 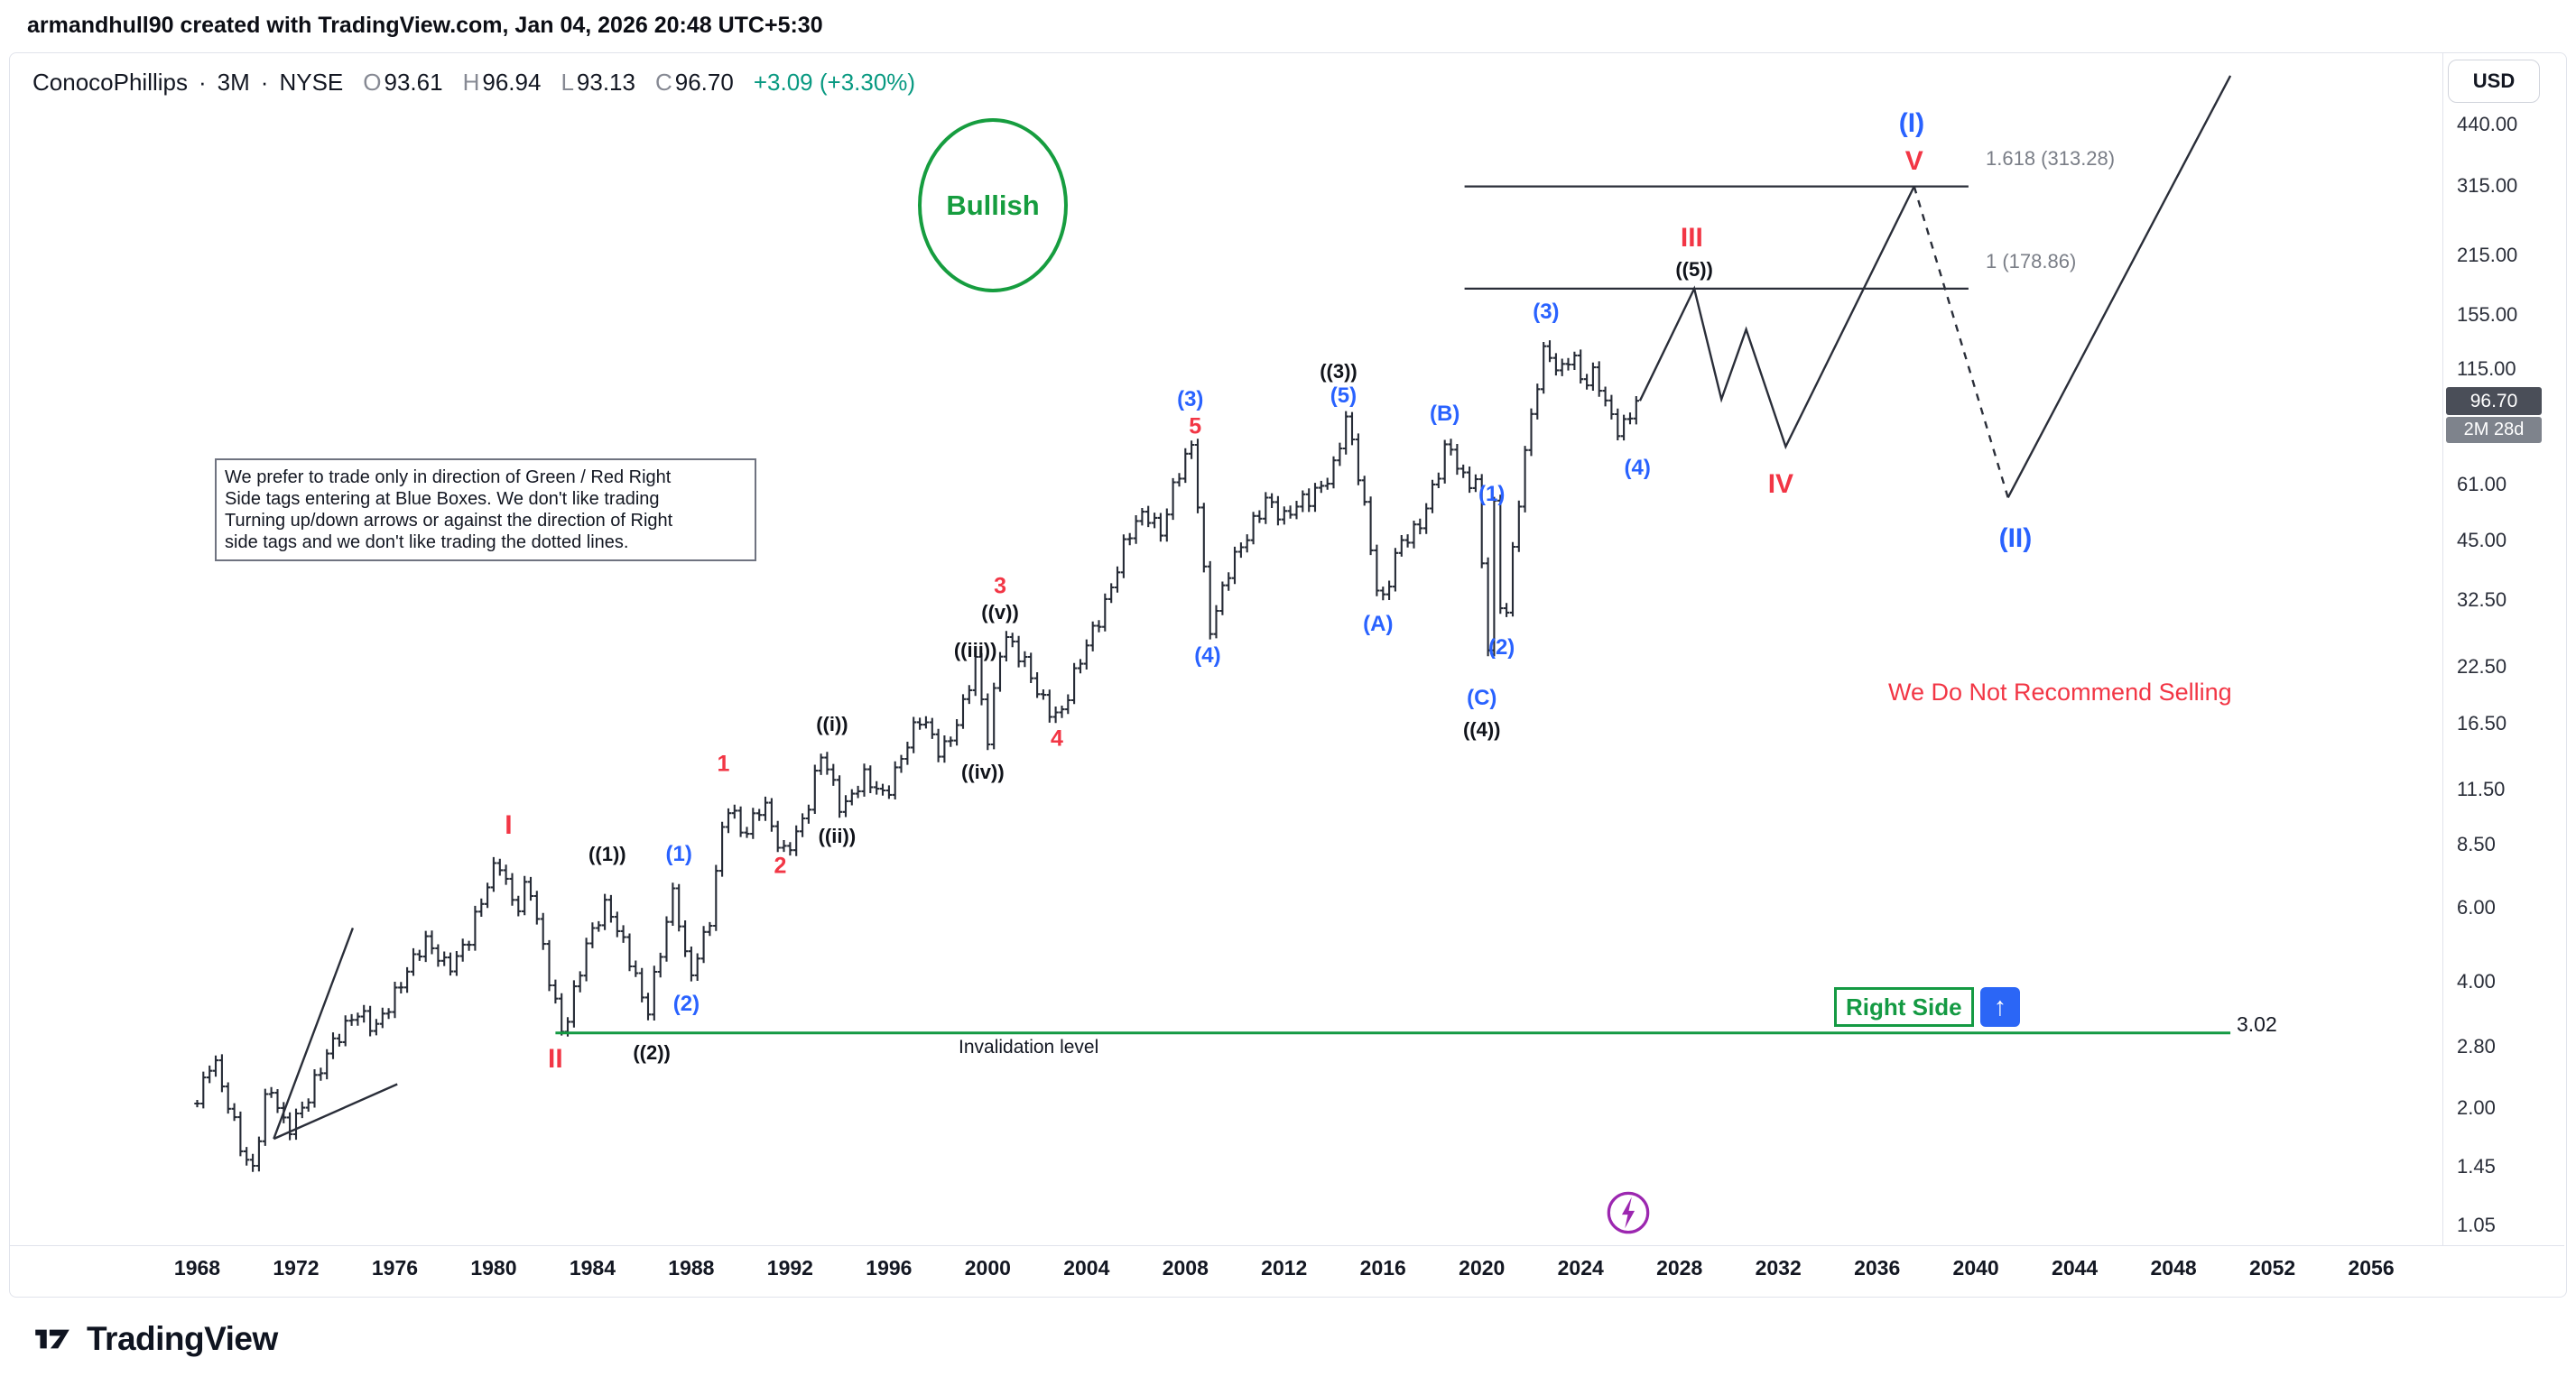 What do you see at coordinates (1780, 485) in the screenshot?
I see `wave-label: IV` at bounding box center [1780, 485].